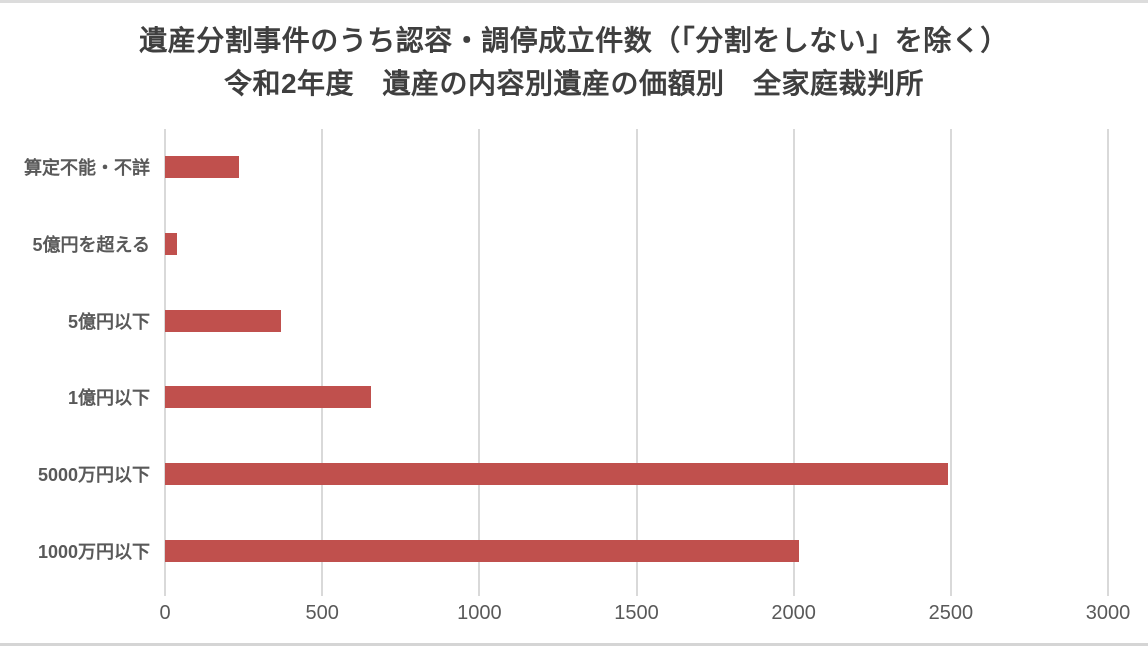 Image resolution: width=1148 pixels, height=646 pixels. I want to click on chart-title-line1: 遺産分割事件のうち認容・調停成立件数（「分割をしない」を除く）, so click(574, 40).